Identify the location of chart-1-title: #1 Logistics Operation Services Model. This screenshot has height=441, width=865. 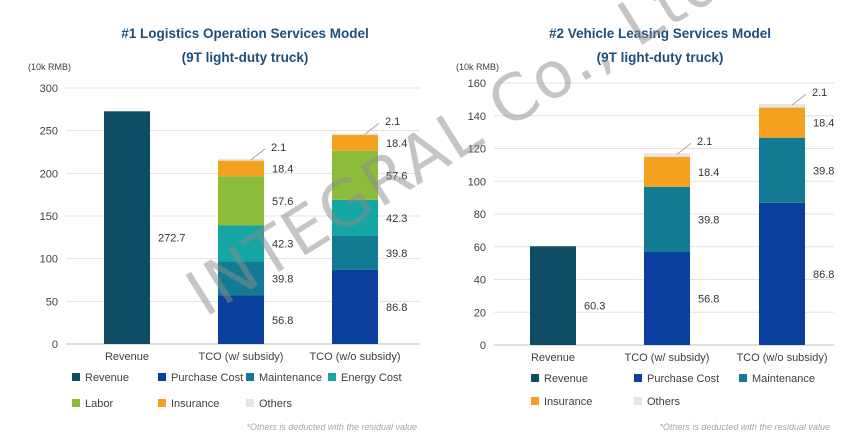
(245, 33).